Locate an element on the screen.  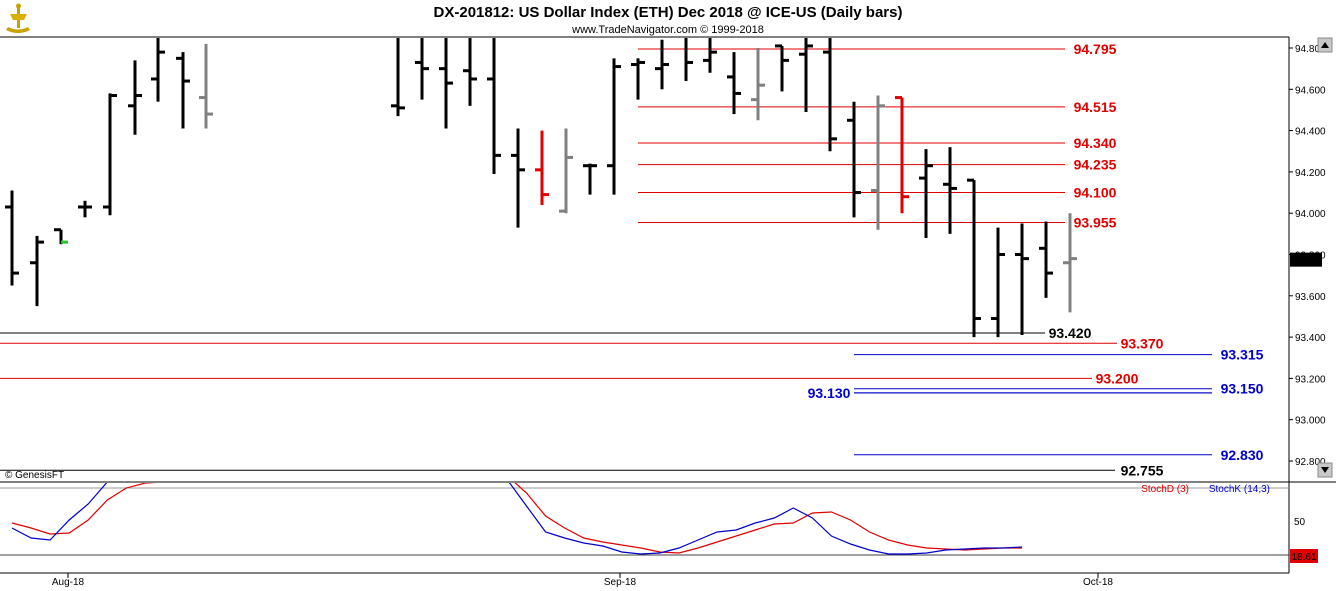
level-label-94.795: 94.795 is located at coordinates (1095, 49).